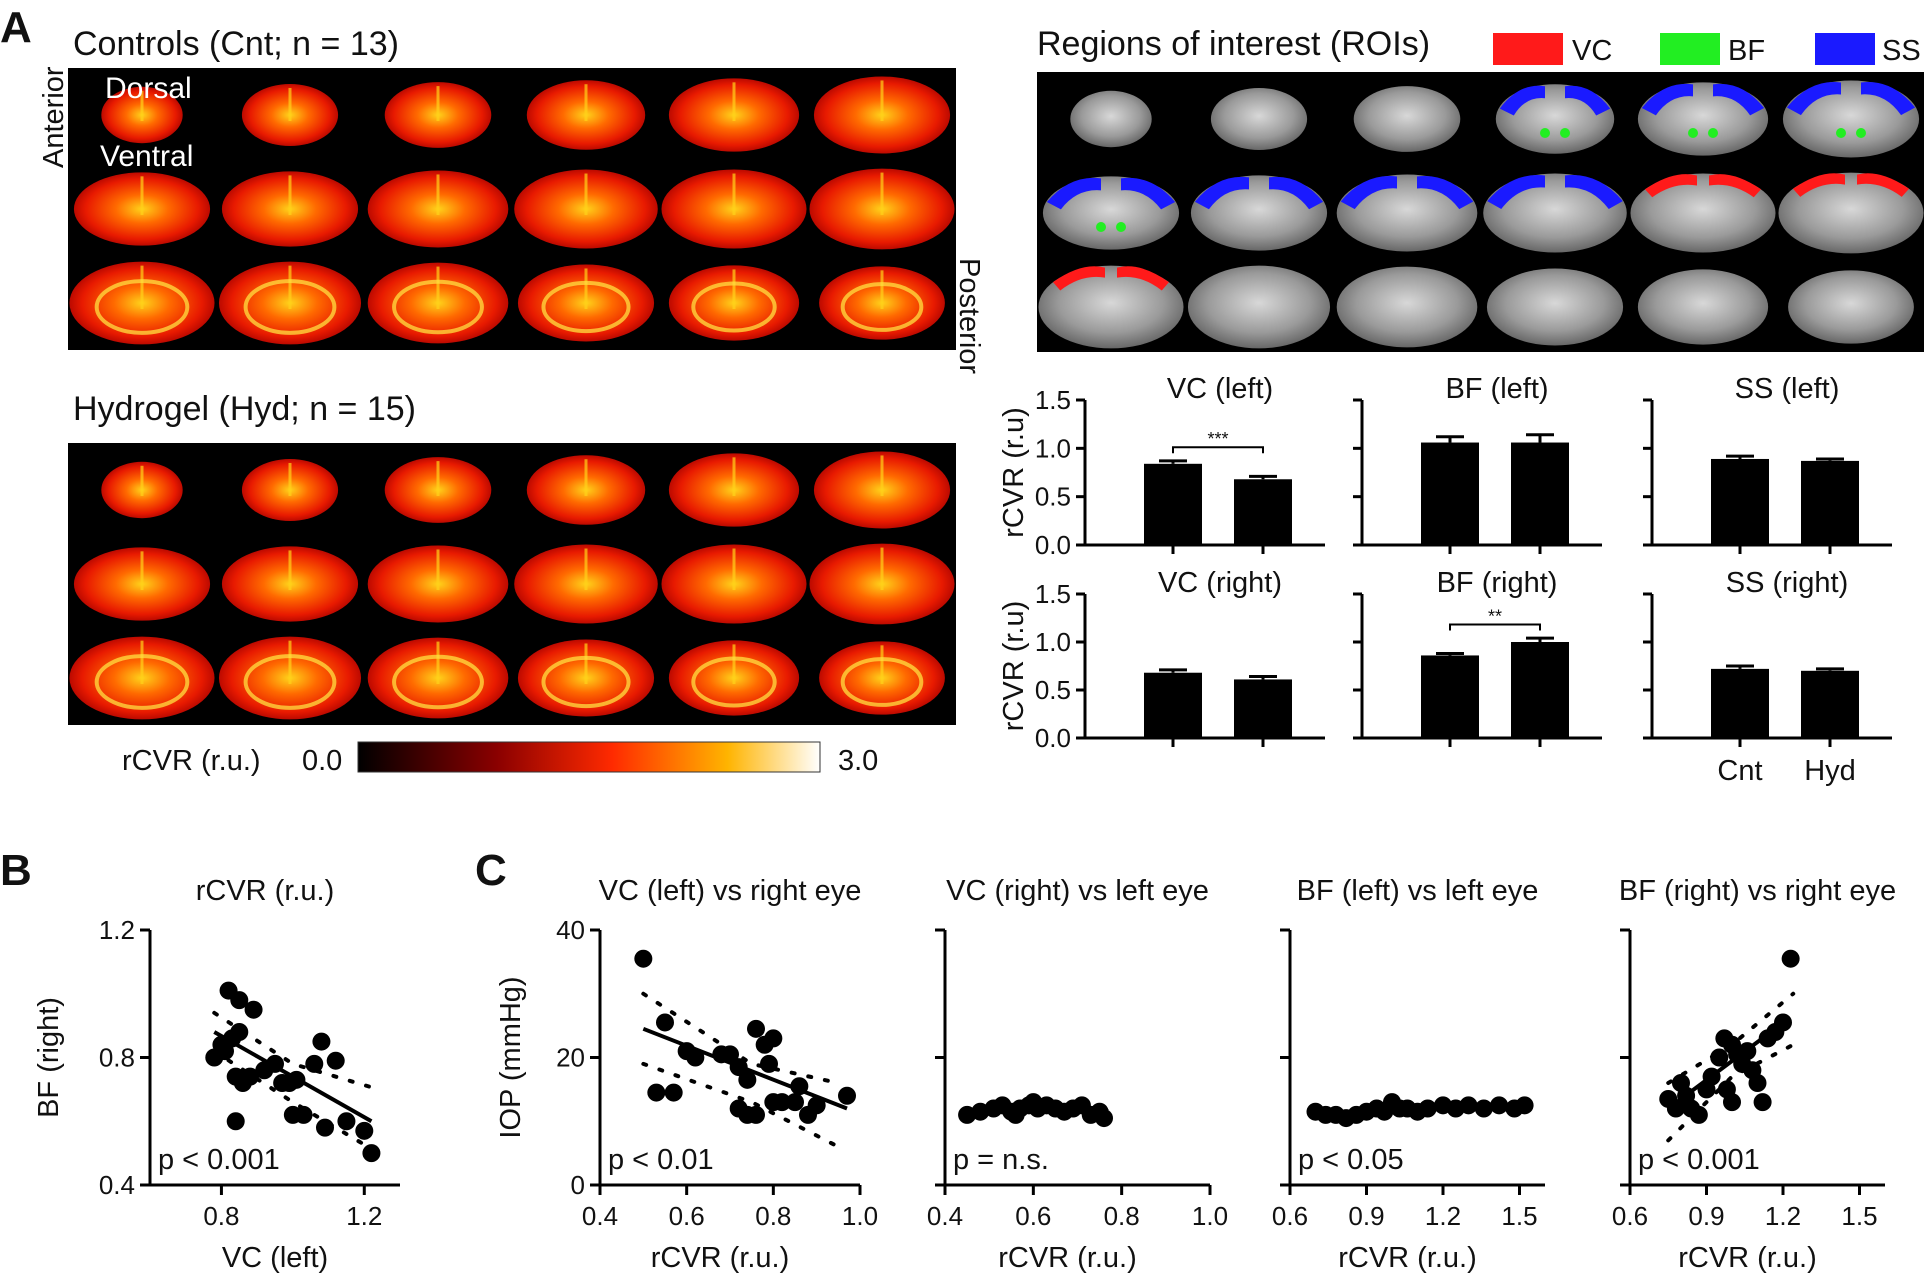 The width and height of the screenshot is (1924, 1288). Describe the element at coordinates (1053, 642) in the screenshot. I see `bar-y-tick-label: 1.0` at that location.